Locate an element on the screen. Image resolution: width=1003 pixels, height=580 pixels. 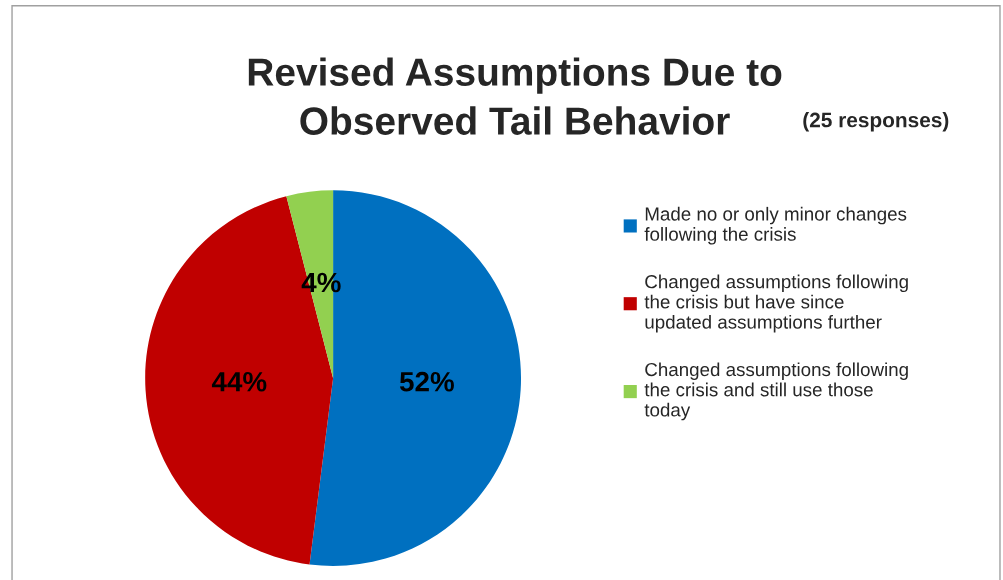
data-label: 44% is located at coordinates (239, 381).